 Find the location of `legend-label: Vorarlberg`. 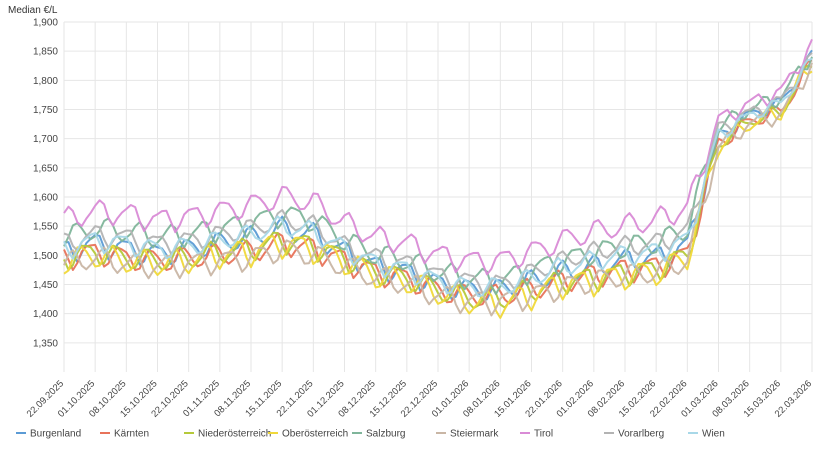

legend-label: Vorarlberg is located at coordinates (641, 434).